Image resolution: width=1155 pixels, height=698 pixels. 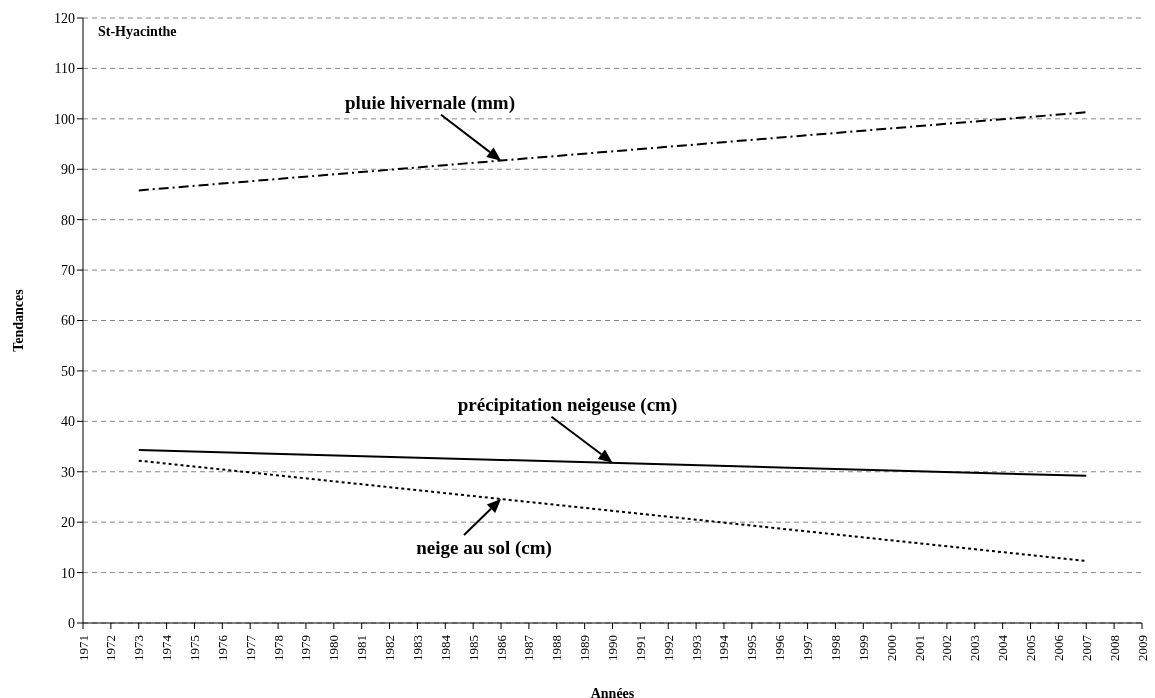 I want to click on x-tick-label: 1994, so click(x=724, y=647).